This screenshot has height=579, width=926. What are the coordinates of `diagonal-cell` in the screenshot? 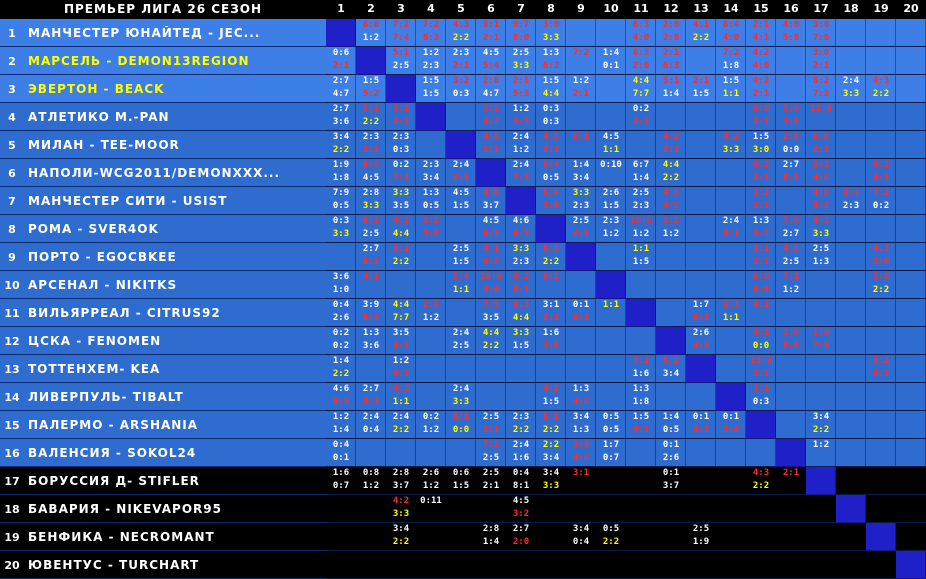 It's located at (911, 565).